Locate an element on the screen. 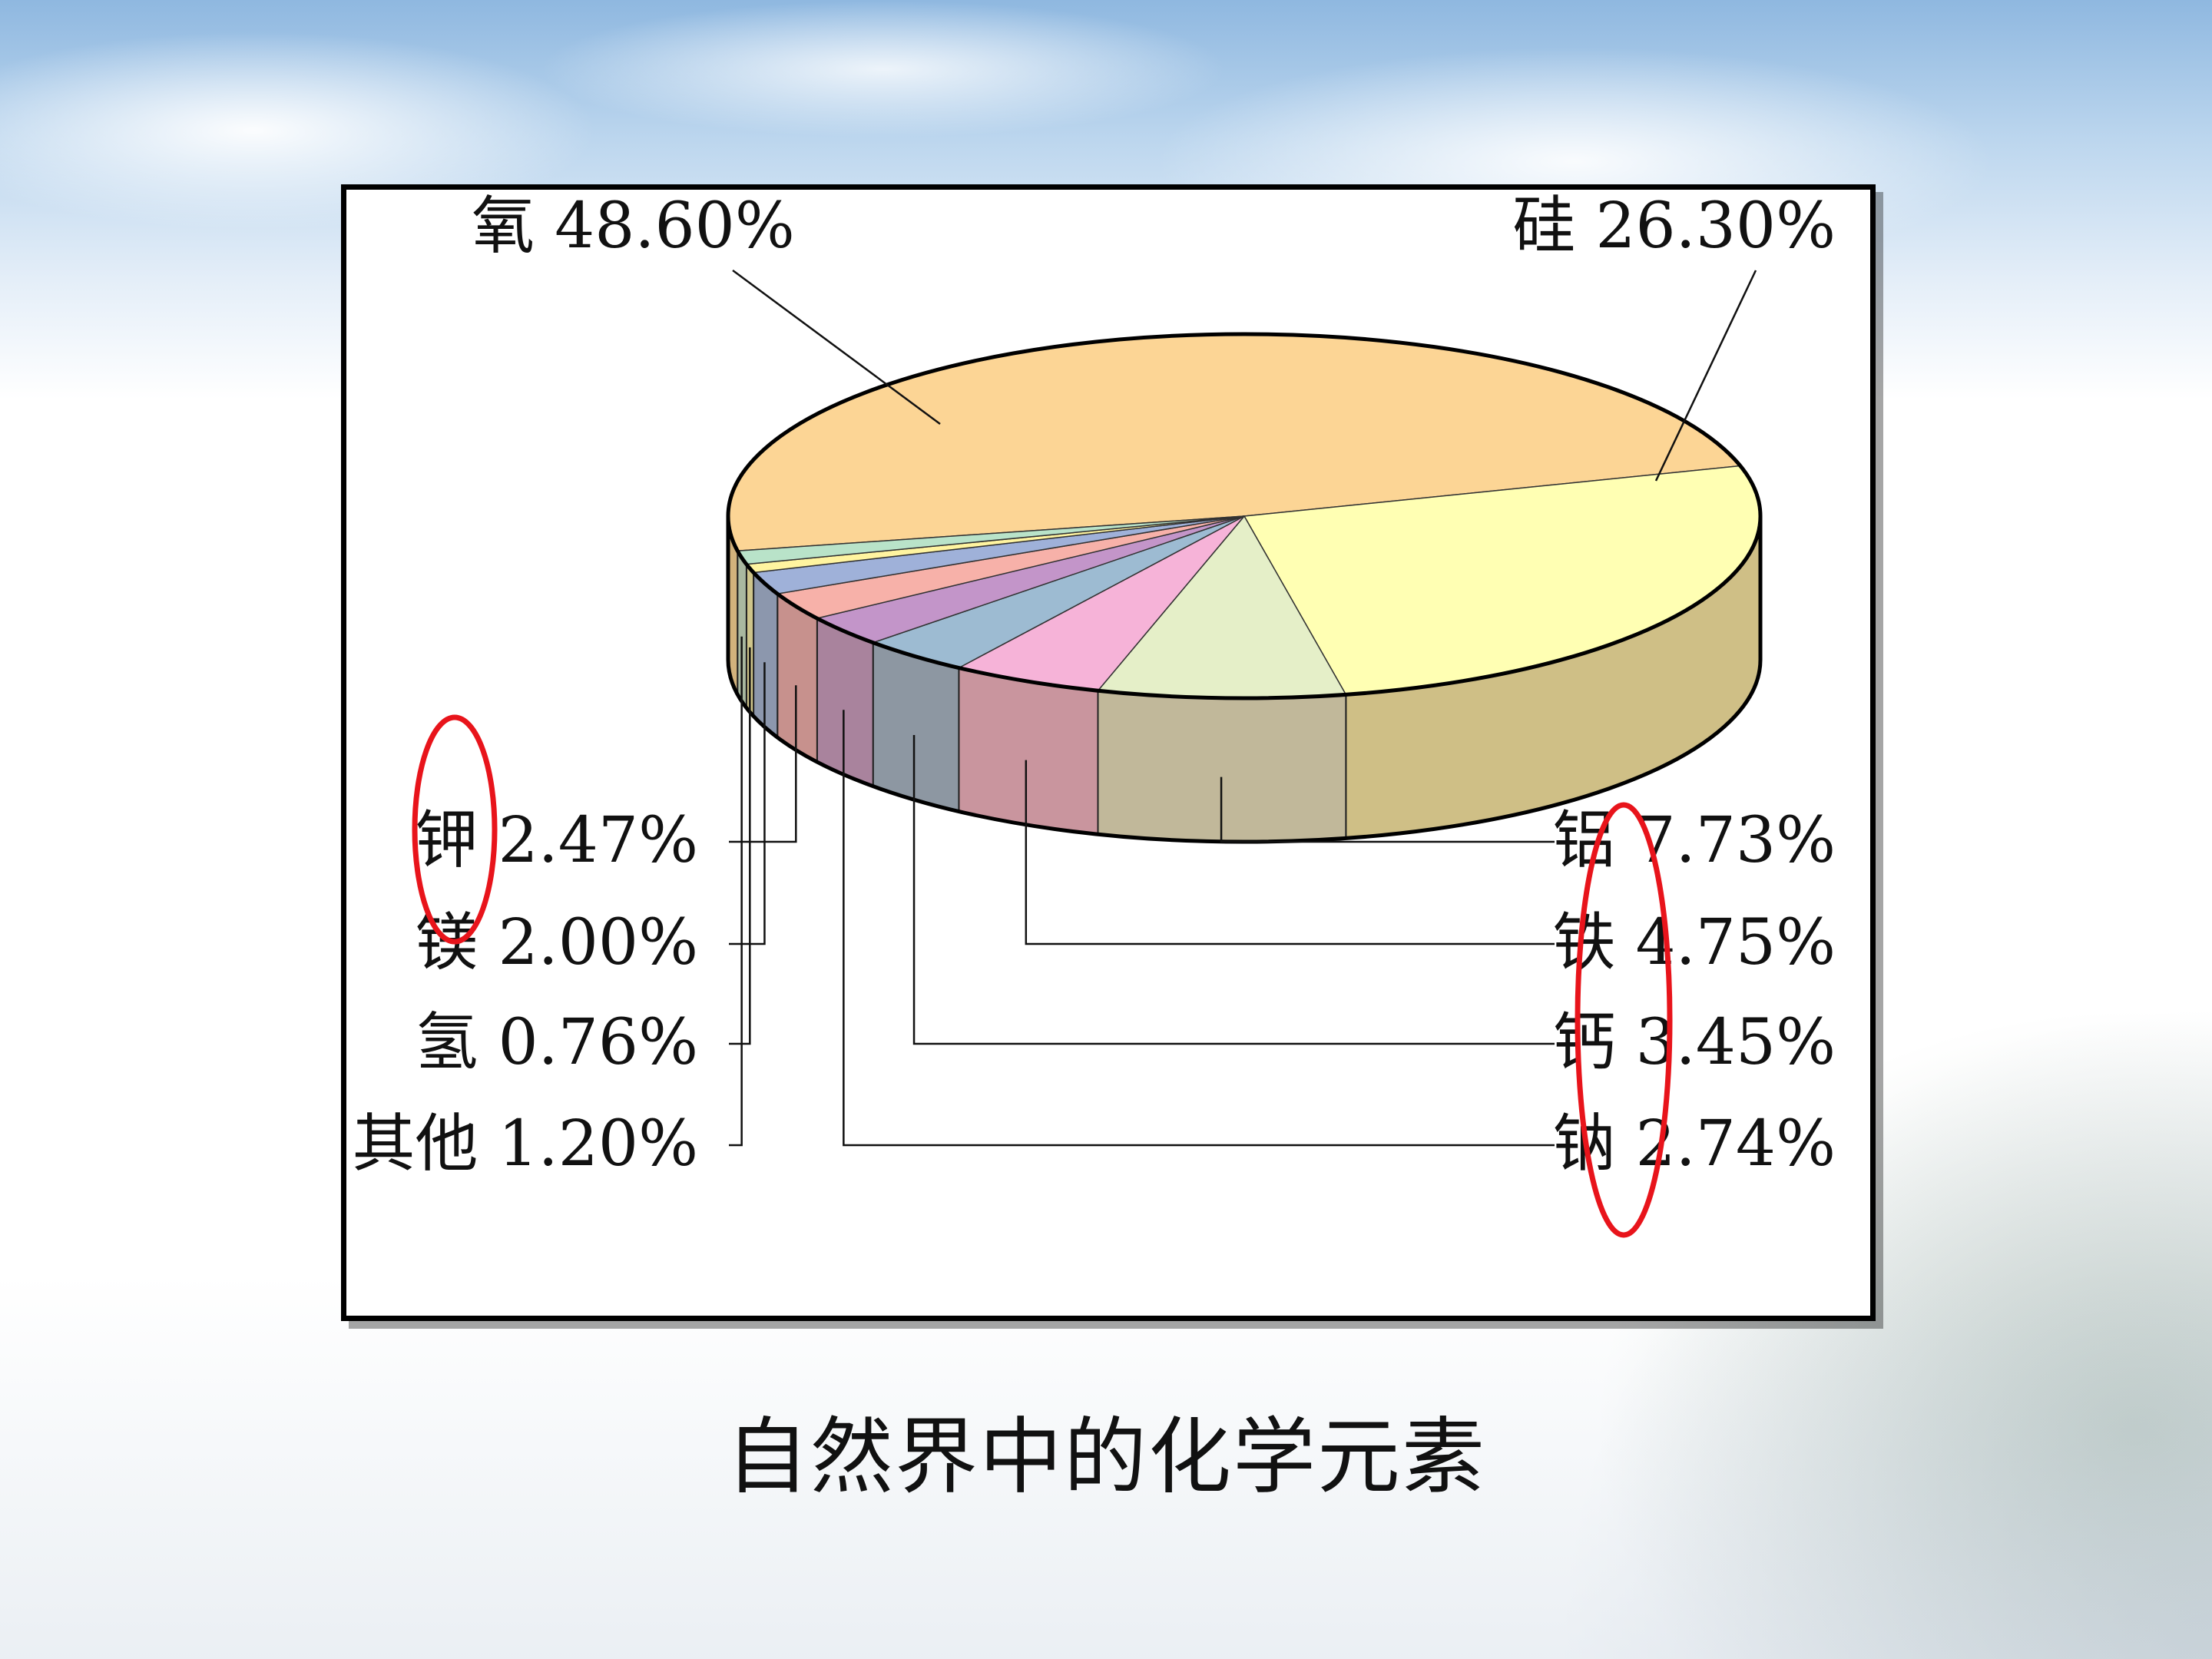  leader-硅 is located at coordinates (1705, 376).